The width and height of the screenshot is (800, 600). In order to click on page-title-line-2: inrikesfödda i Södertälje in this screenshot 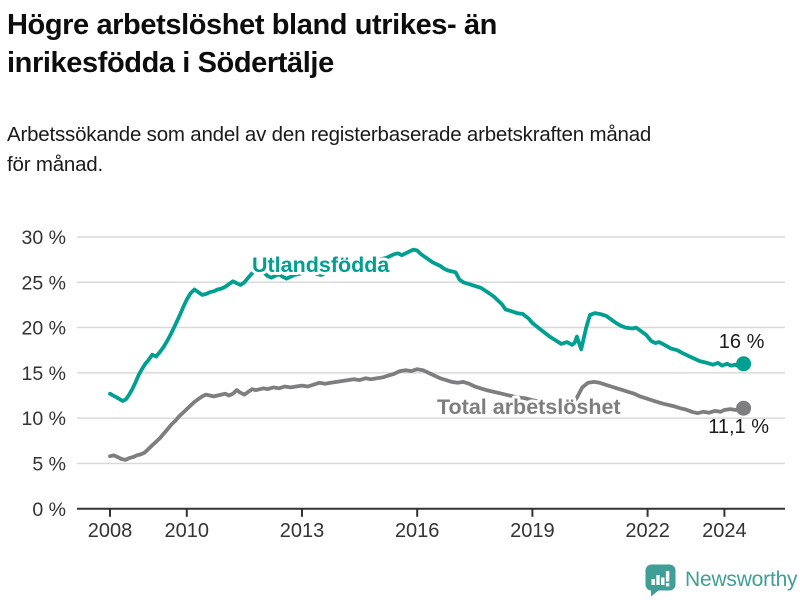, I will do `click(170, 63)`.